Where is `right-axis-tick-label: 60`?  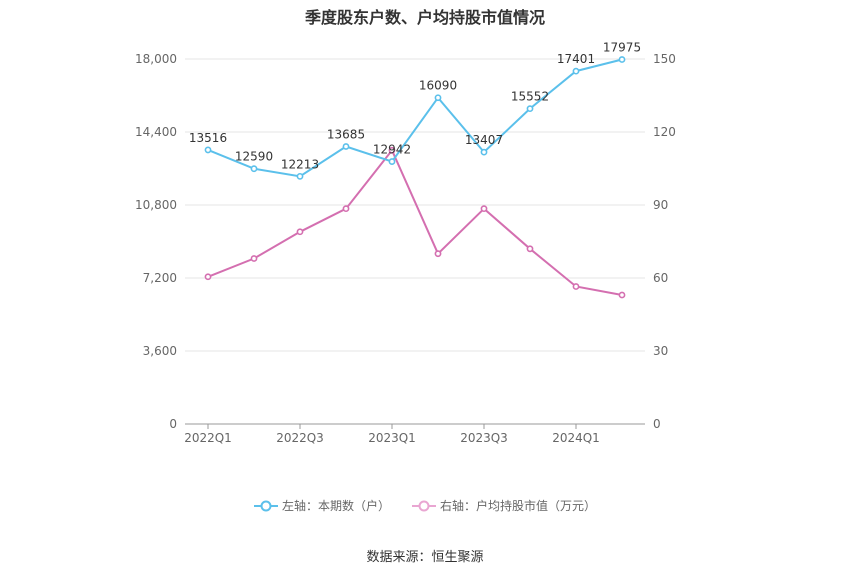 right-axis-tick-label: 60 is located at coordinates (660, 278).